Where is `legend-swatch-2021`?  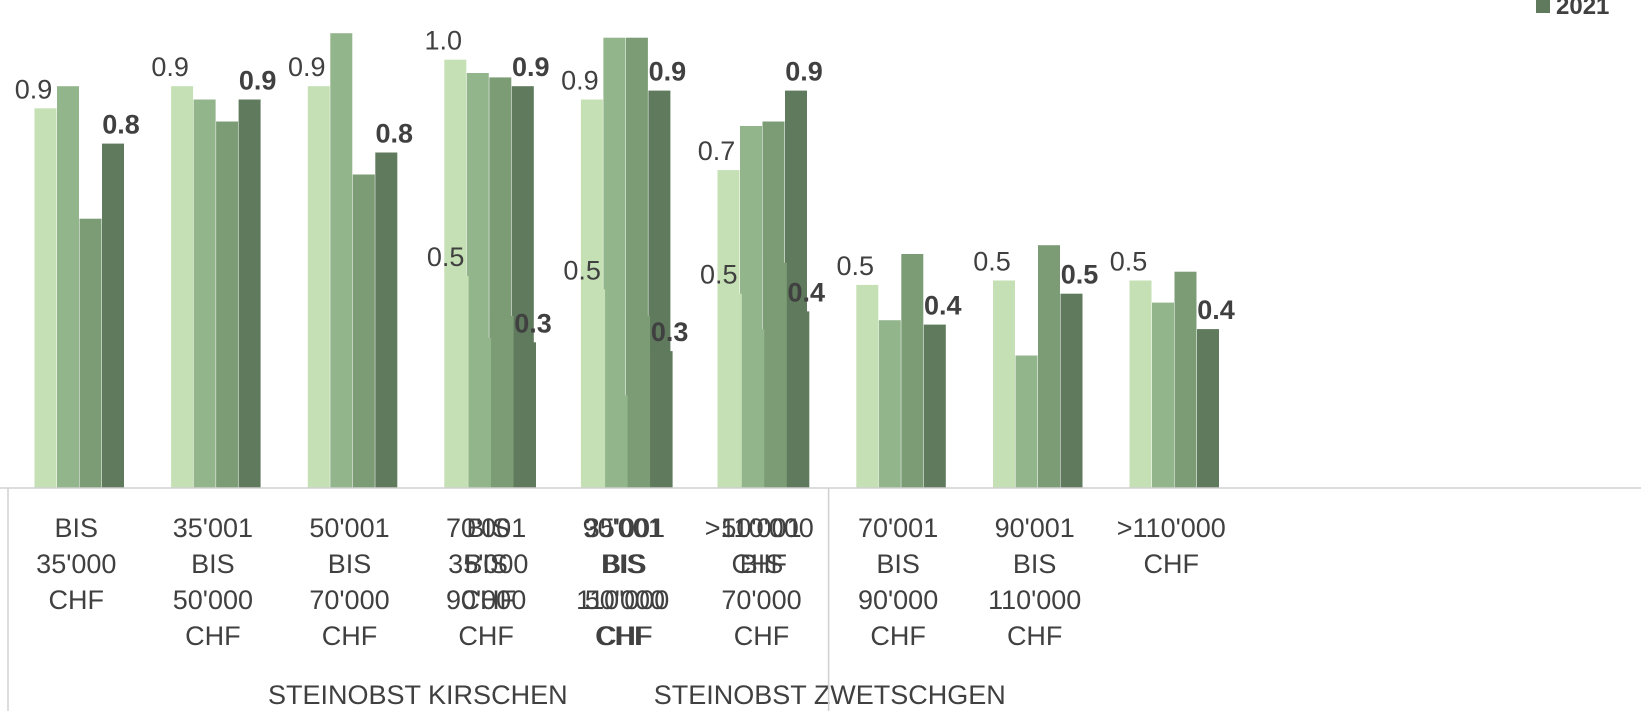
legend-swatch-2021 is located at coordinates (1543, 6).